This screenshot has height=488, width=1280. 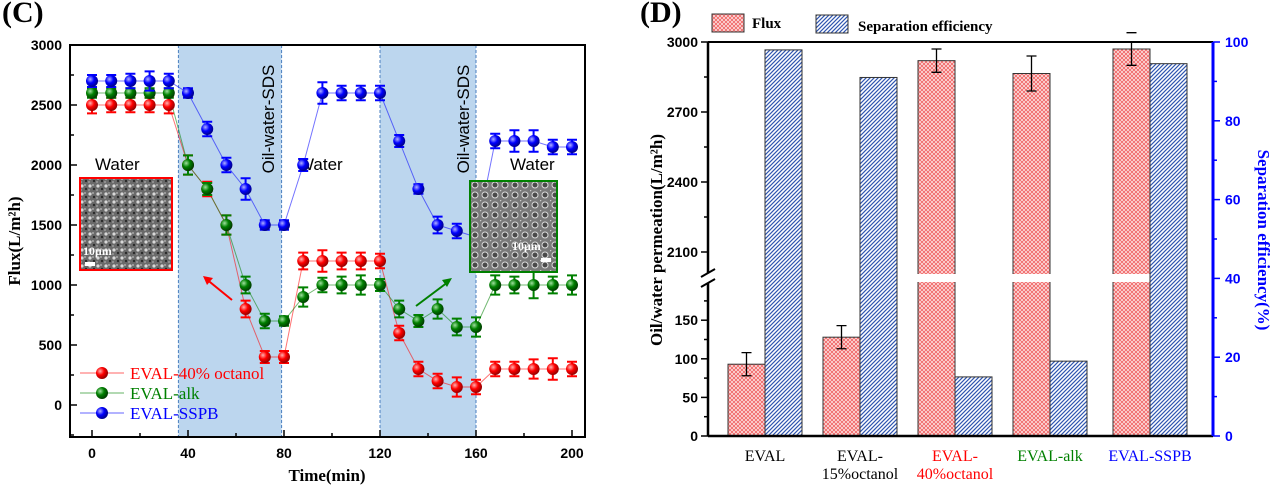 I want to click on category-label: 15%octanol, so click(x=860, y=474).